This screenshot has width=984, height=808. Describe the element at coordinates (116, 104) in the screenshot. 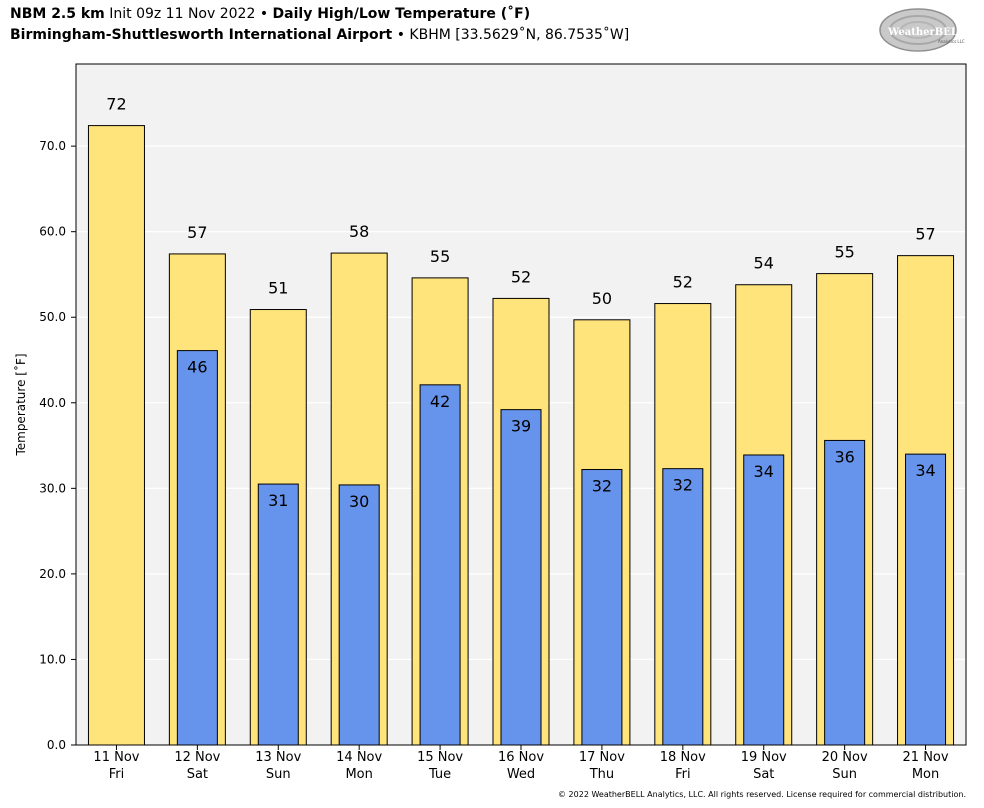

I see `high-temp-label: 72` at that location.